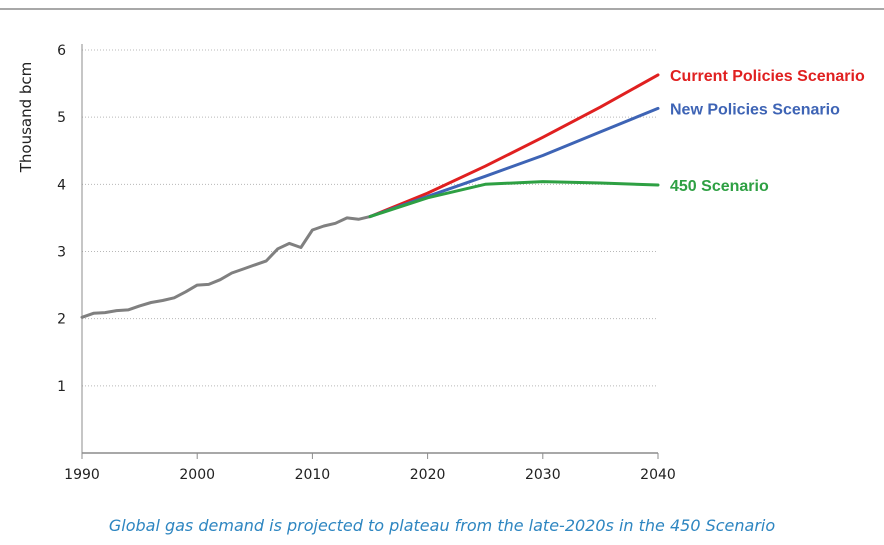  Describe the element at coordinates (514, 162) in the screenshot. I see `series-line-new-policies-scenario` at that location.